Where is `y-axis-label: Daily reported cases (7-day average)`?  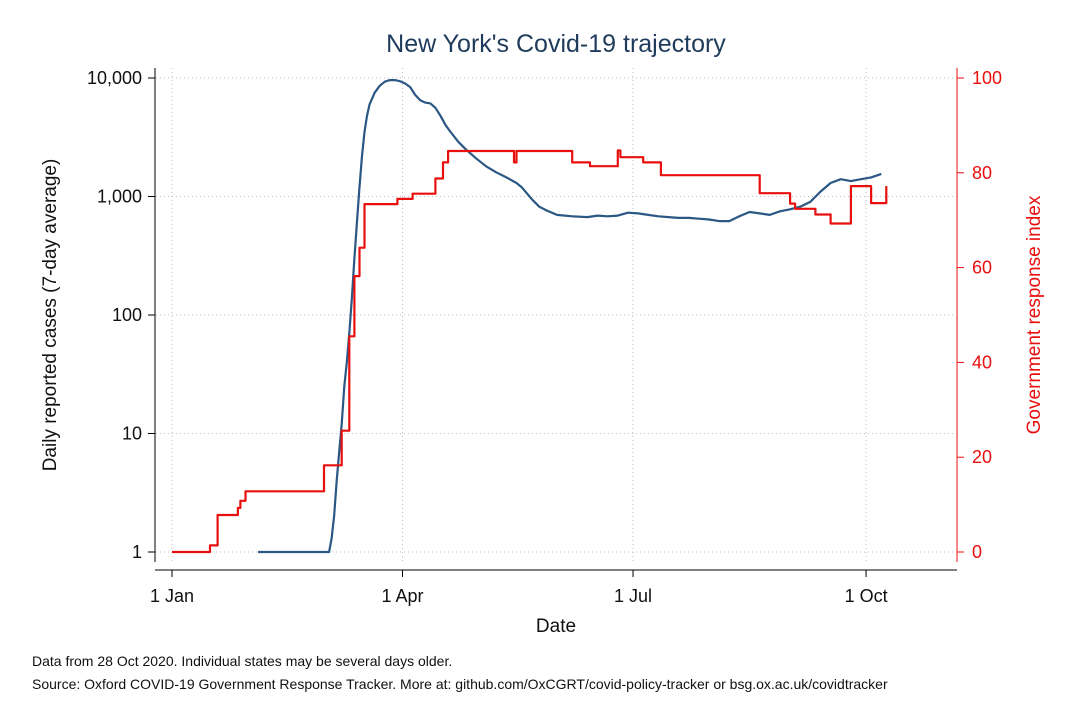
y-axis-label: Daily reported cases (7-day average) is located at coordinates (50, 315).